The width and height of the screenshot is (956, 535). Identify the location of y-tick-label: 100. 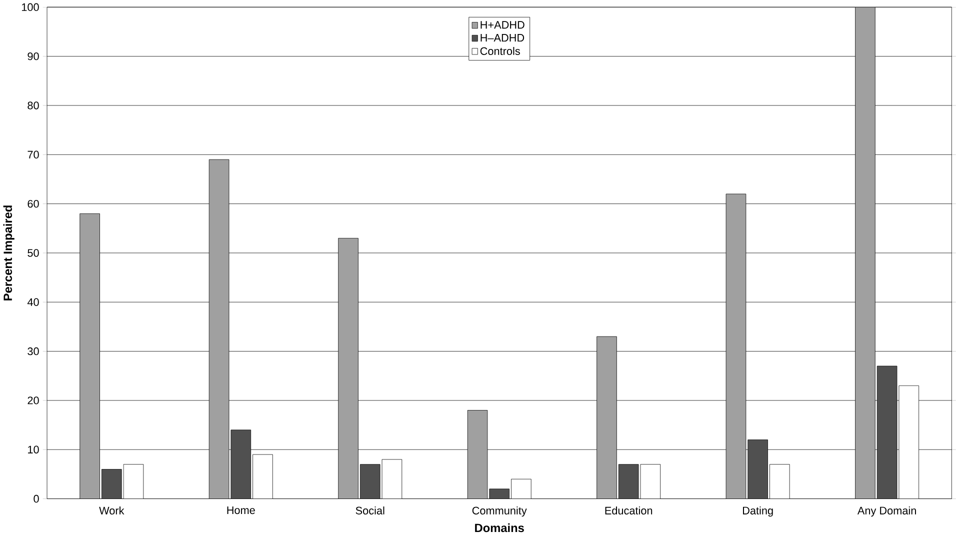
(30, 7).